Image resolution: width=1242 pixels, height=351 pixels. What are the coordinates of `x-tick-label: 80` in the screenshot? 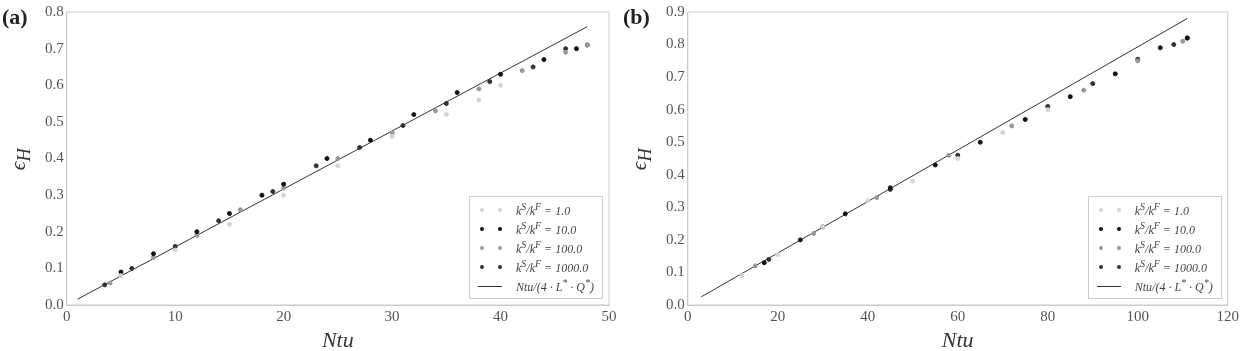 It's located at (1048, 315).